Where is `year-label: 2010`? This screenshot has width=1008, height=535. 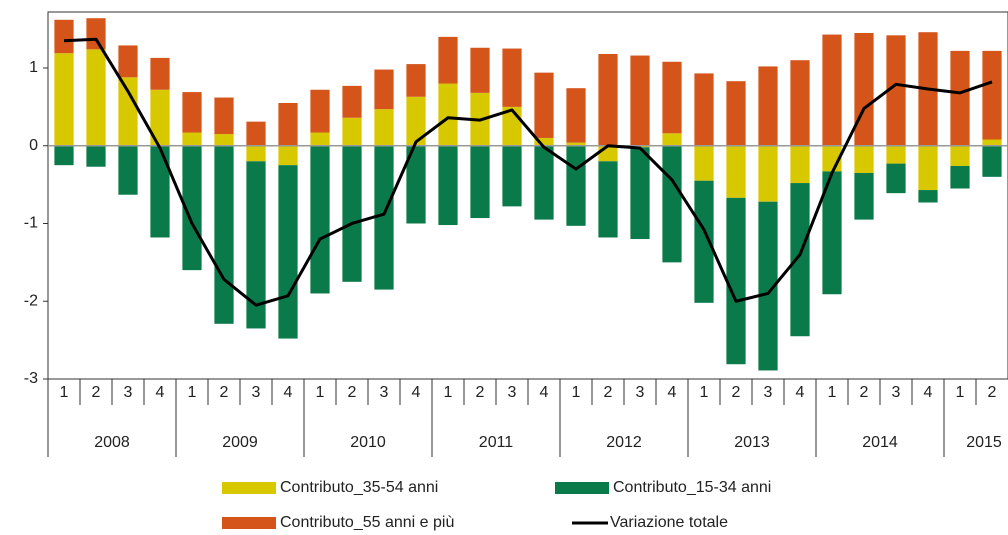
year-label: 2010 is located at coordinates (368, 442).